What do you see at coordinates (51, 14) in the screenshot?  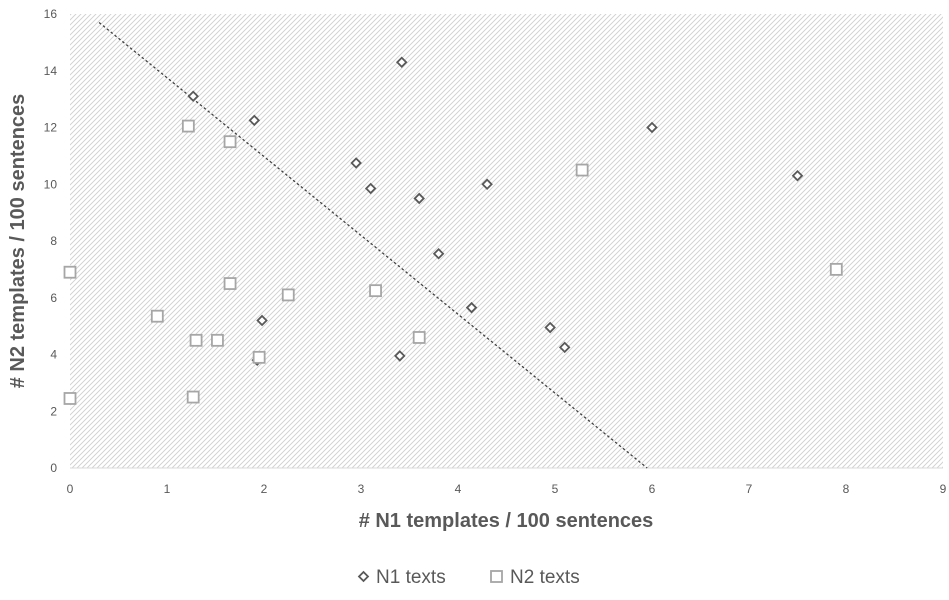 I see `y-tick-label: 16` at bounding box center [51, 14].